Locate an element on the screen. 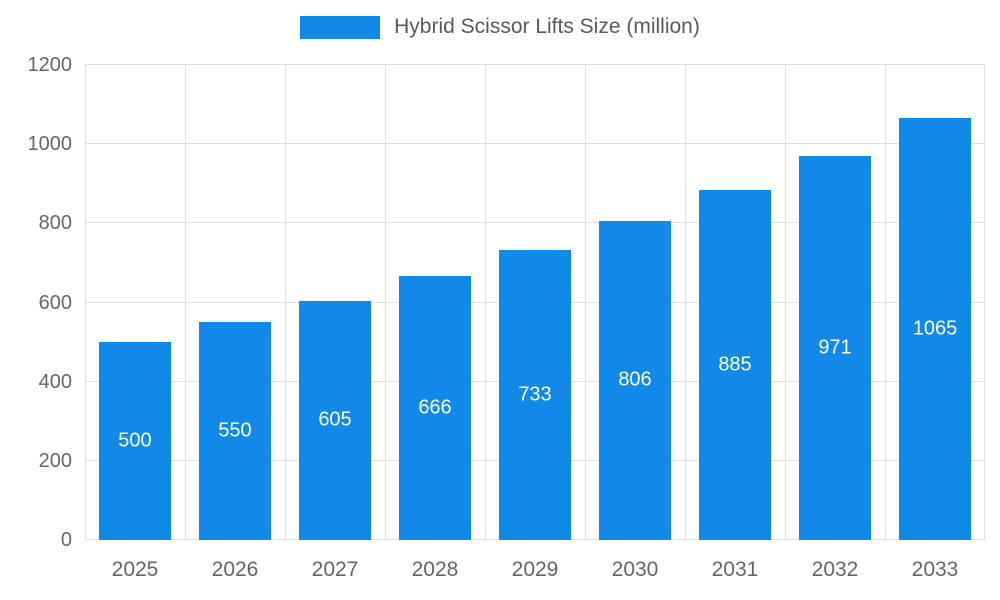 This screenshot has width=1000, height=600. legend-swatch is located at coordinates (340, 27).